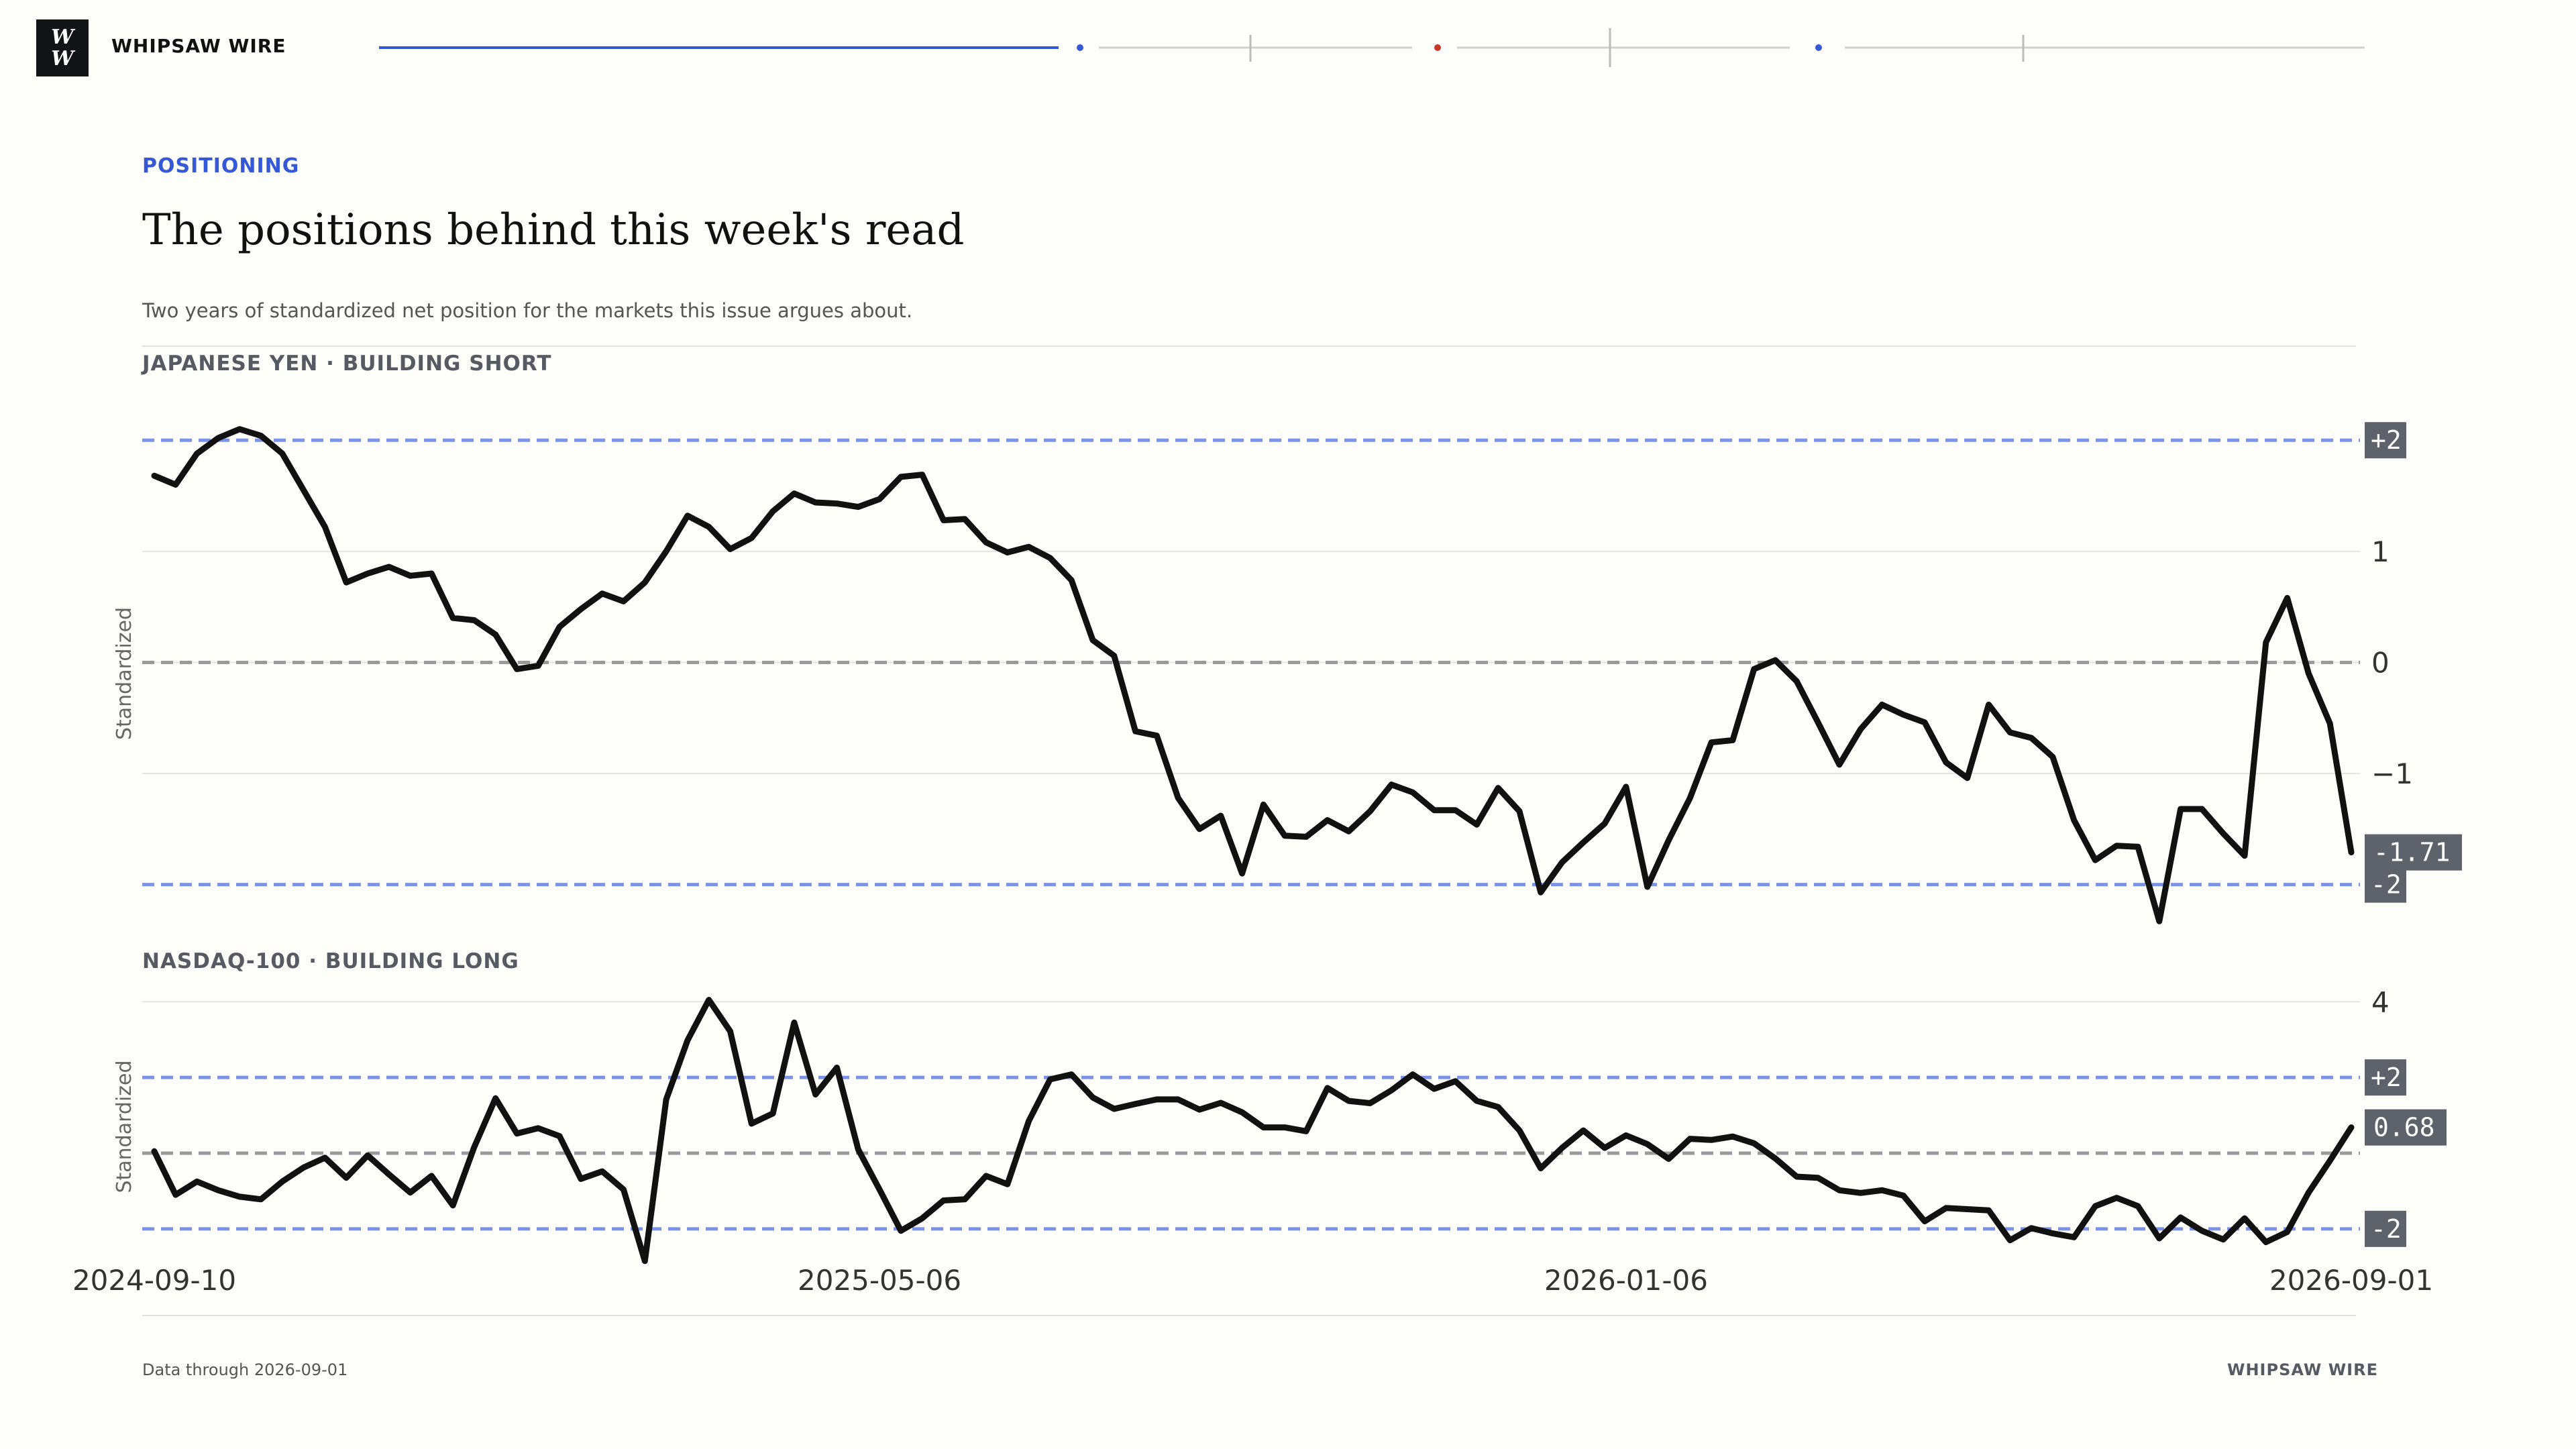 This screenshot has width=2576, height=1449. Describe the element at coordinates (553, 230) in the screenshot. I see `article-title: The positions behind this week's read` at that location.